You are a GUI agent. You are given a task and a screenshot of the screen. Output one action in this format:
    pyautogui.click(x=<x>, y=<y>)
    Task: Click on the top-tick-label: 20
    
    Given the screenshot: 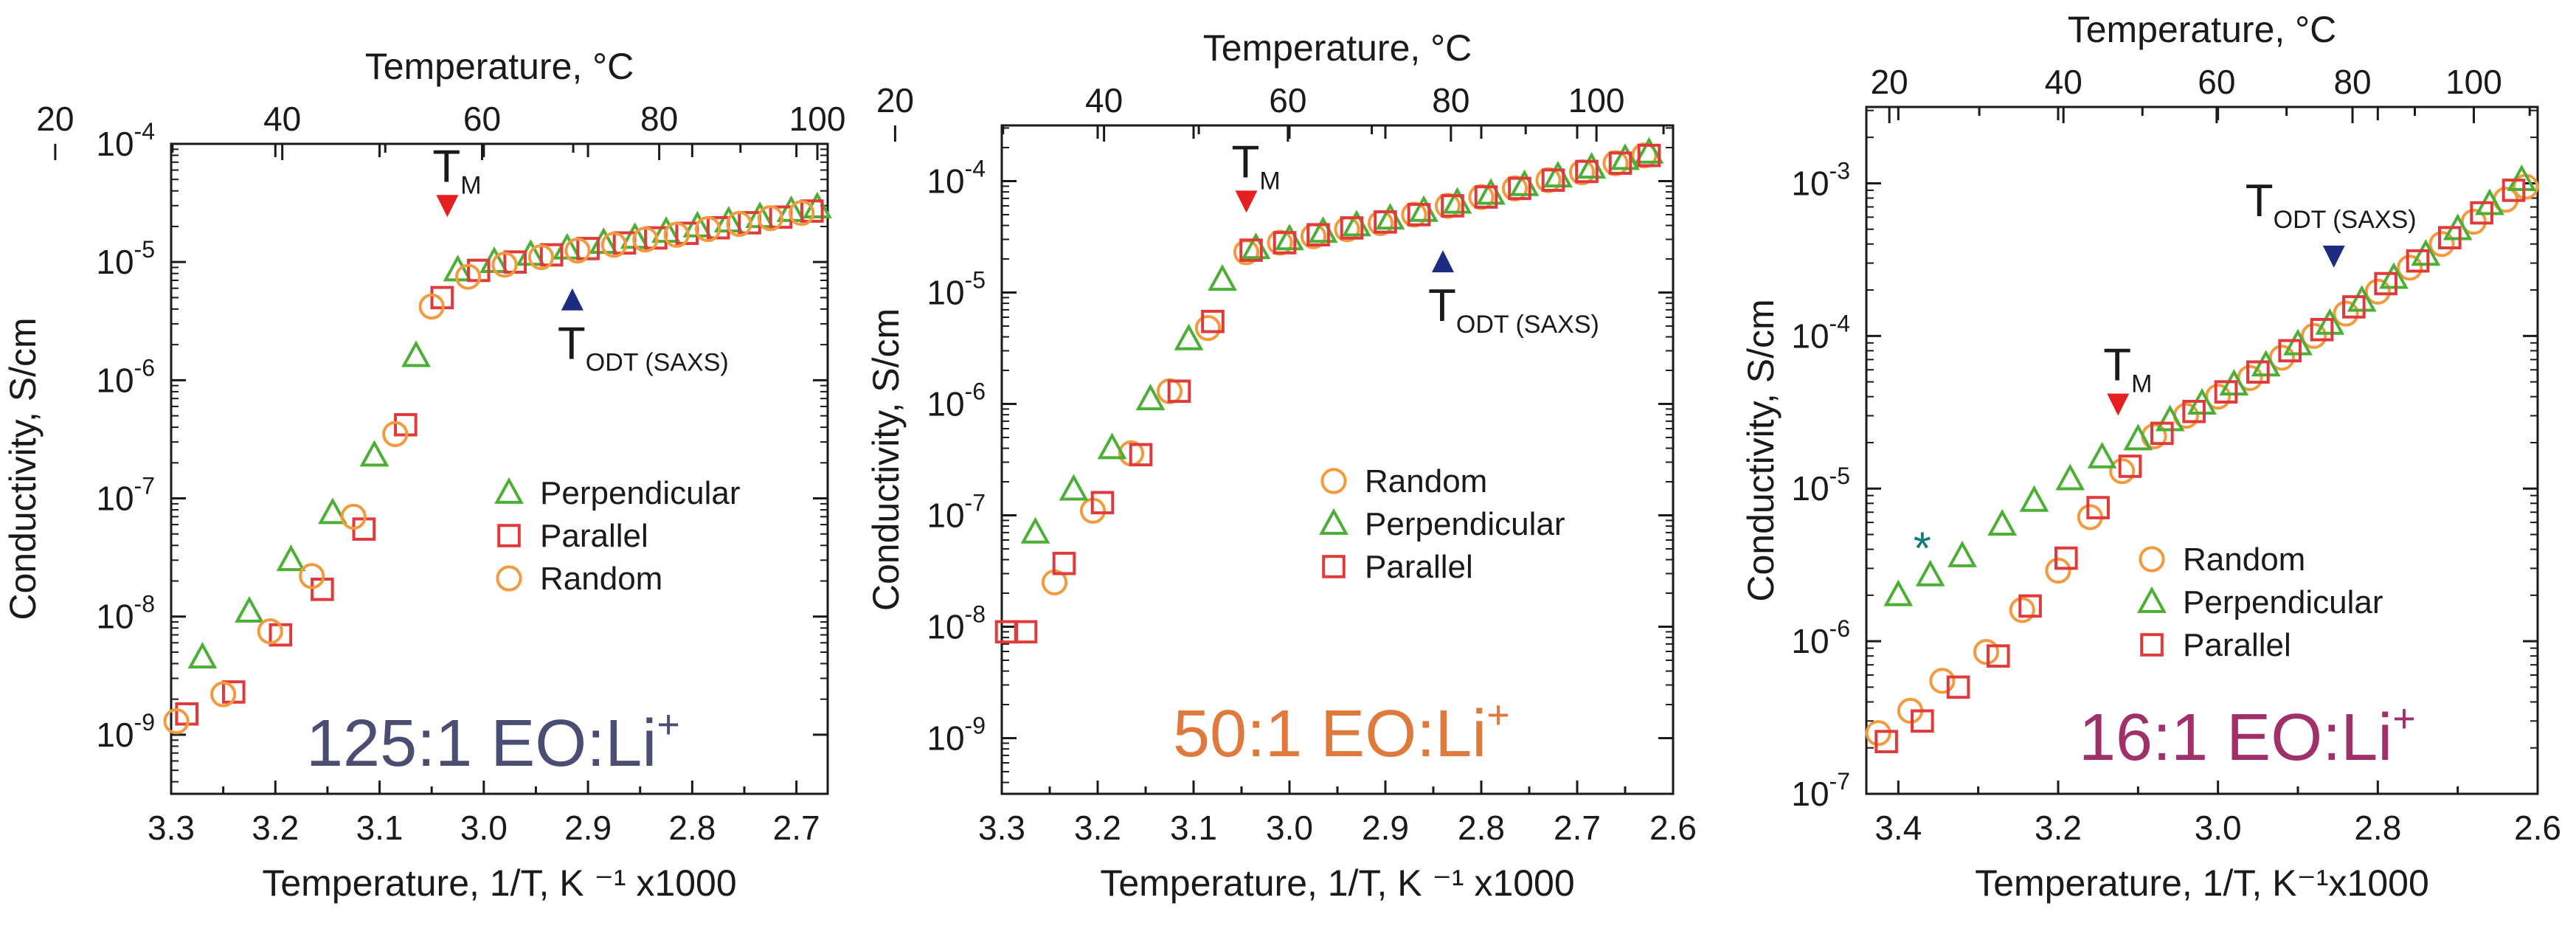 What is the action you would take?
    pyautogui.click(x=55, y=119)
    